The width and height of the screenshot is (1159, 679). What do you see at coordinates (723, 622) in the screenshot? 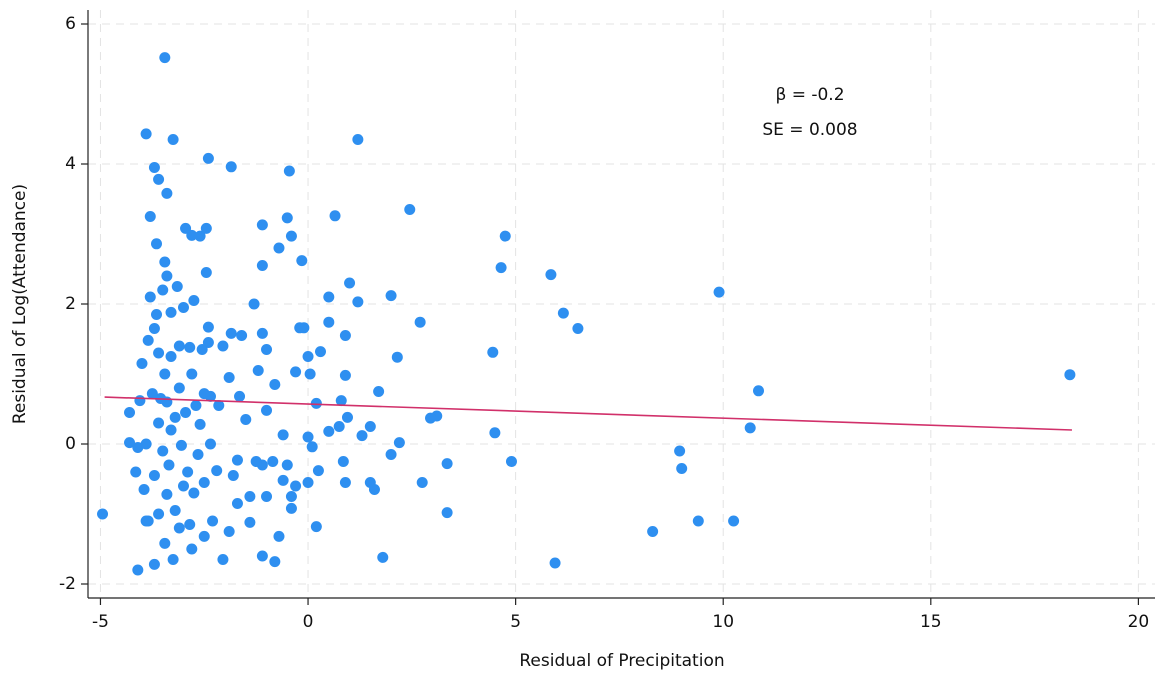
I see `x-tick-label: 10` at bounding box center [723, 622].